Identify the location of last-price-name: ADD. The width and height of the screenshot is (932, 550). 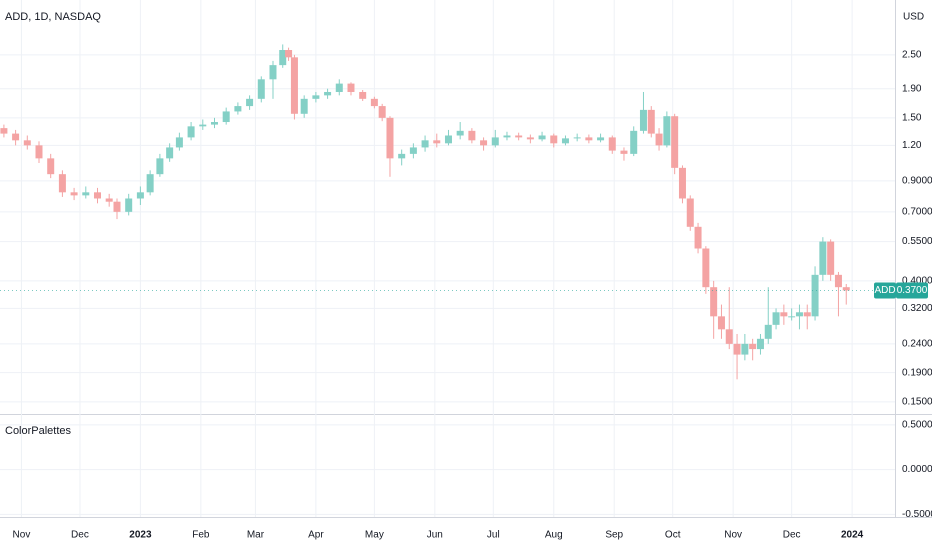
(884, 290).